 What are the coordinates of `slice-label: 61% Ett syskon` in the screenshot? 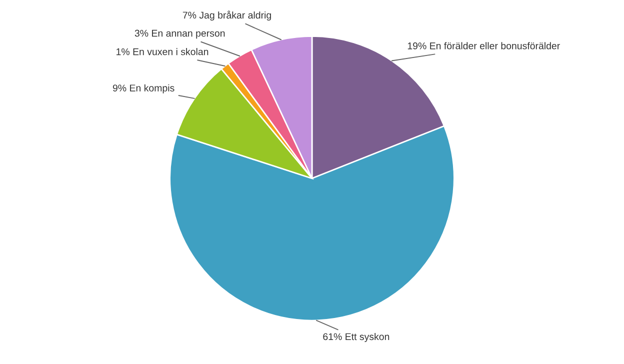 It's located at (356, 337).